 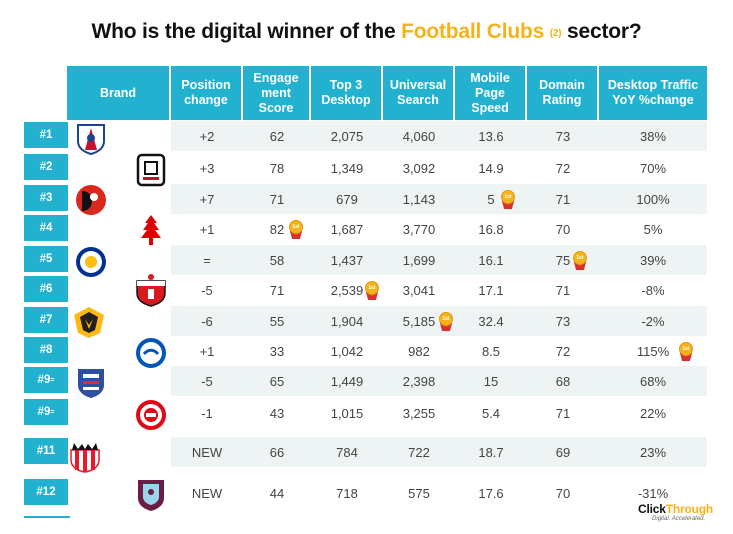 What do you see at coordinates (555, 33) in the screenshot?
I see `title-note: (2)` at bounding box center [555, 33].